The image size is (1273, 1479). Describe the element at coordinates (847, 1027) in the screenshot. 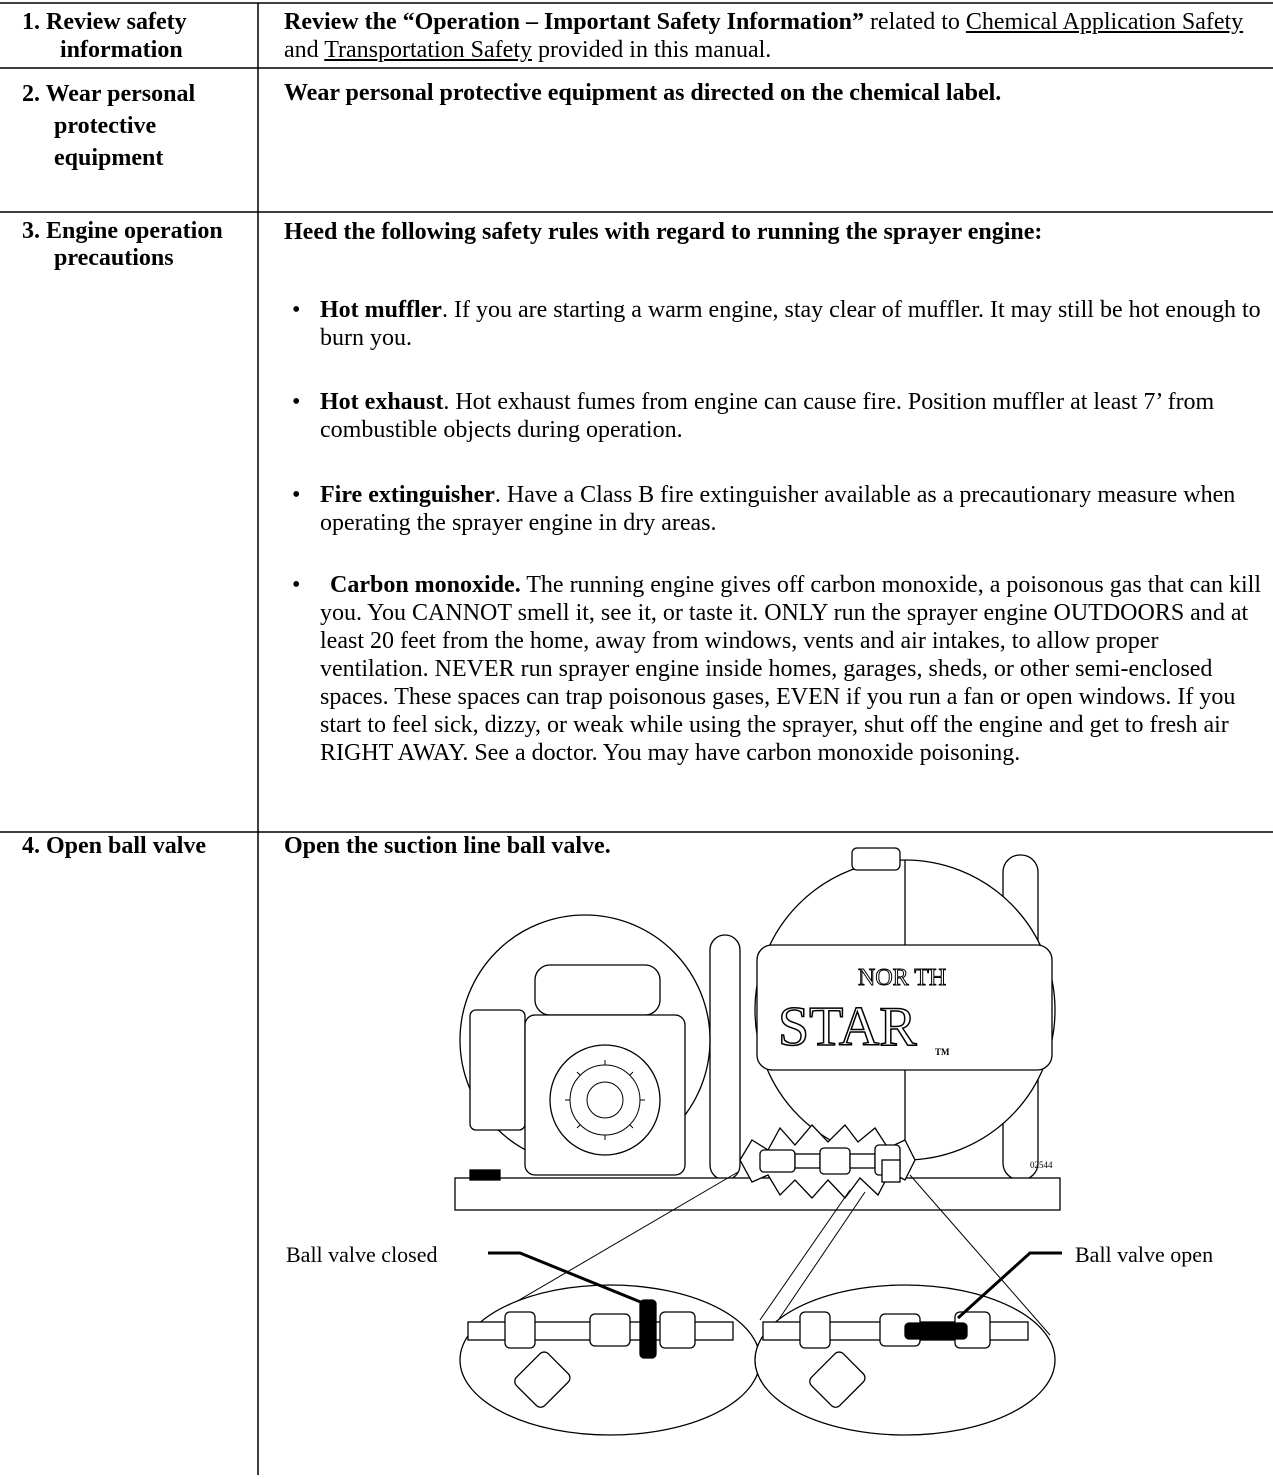

I see `logo-text: STAR` at that location.